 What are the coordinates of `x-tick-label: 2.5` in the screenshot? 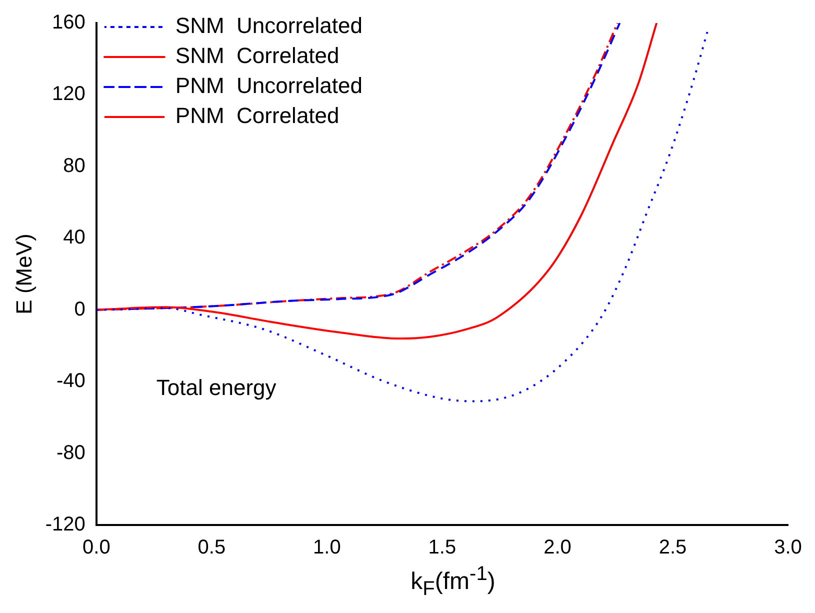 It's located at (672, 547).